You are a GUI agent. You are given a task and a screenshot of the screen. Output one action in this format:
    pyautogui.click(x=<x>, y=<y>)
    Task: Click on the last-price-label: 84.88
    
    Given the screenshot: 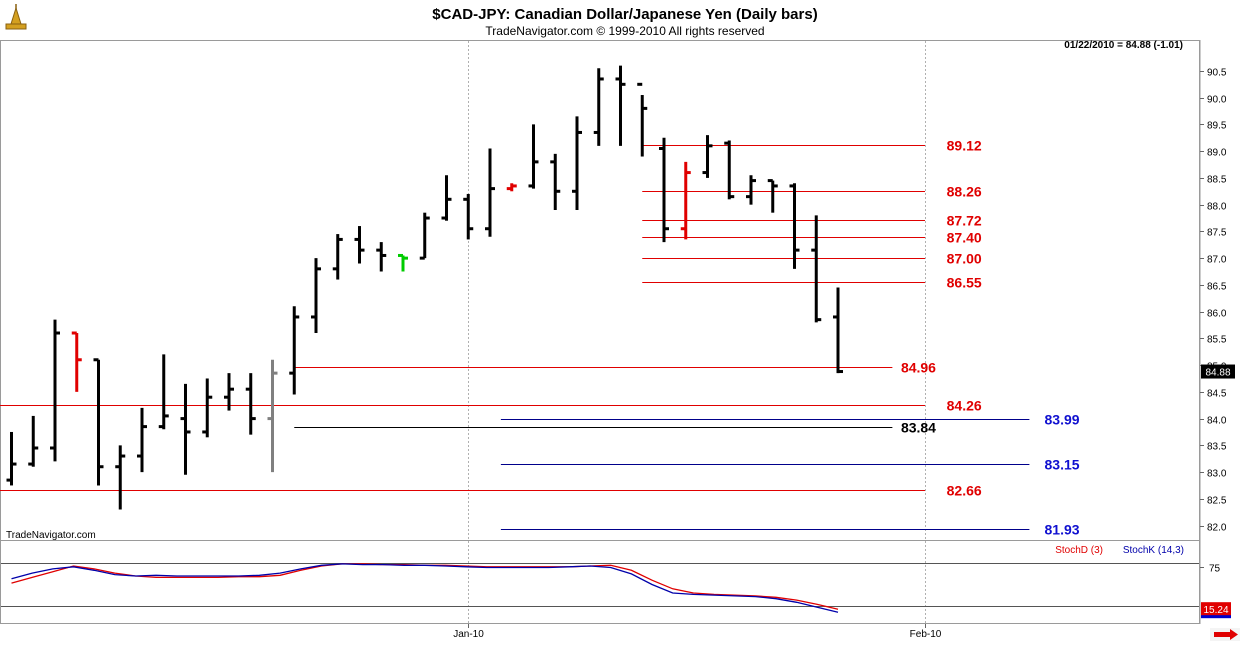 What is the action you would take?
    pyautogui.click(x=1217, y=373)
    